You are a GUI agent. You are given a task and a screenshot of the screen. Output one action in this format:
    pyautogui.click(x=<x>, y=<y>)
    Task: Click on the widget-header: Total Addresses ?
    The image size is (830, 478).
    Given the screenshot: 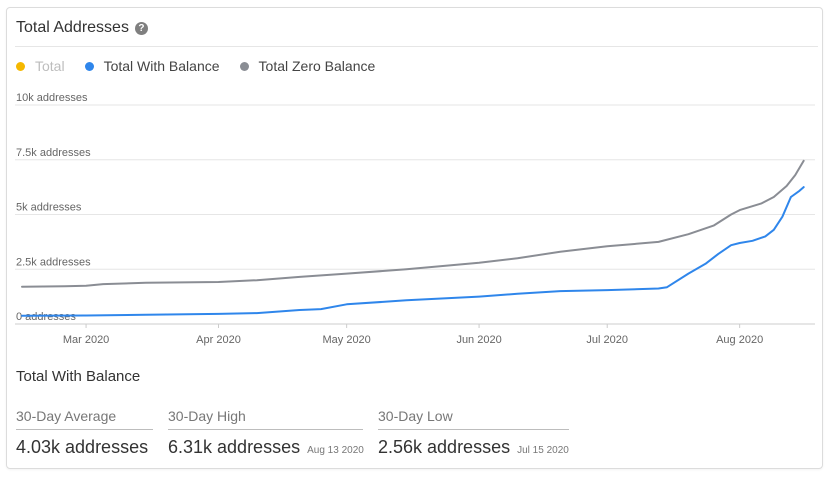 What is the action you would take?
    pyautogui.click(x=82, y=28)
    